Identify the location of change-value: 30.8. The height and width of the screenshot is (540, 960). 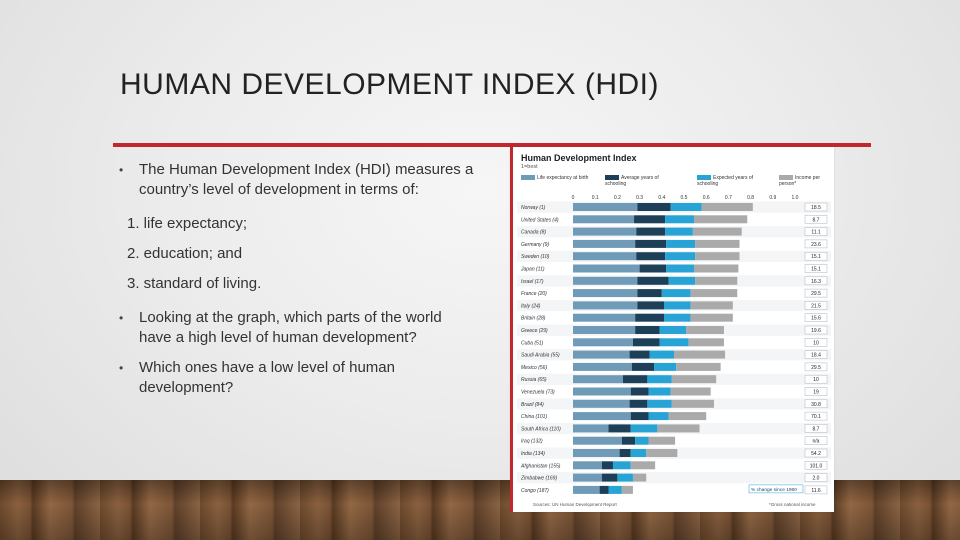
(816, 405).